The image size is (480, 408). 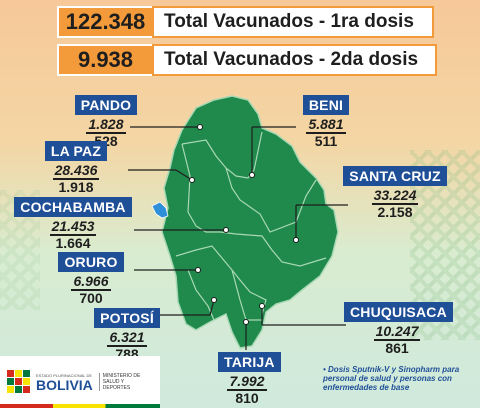 I want to click on second-dose-value: 1.918, so click(x=76, y=187).